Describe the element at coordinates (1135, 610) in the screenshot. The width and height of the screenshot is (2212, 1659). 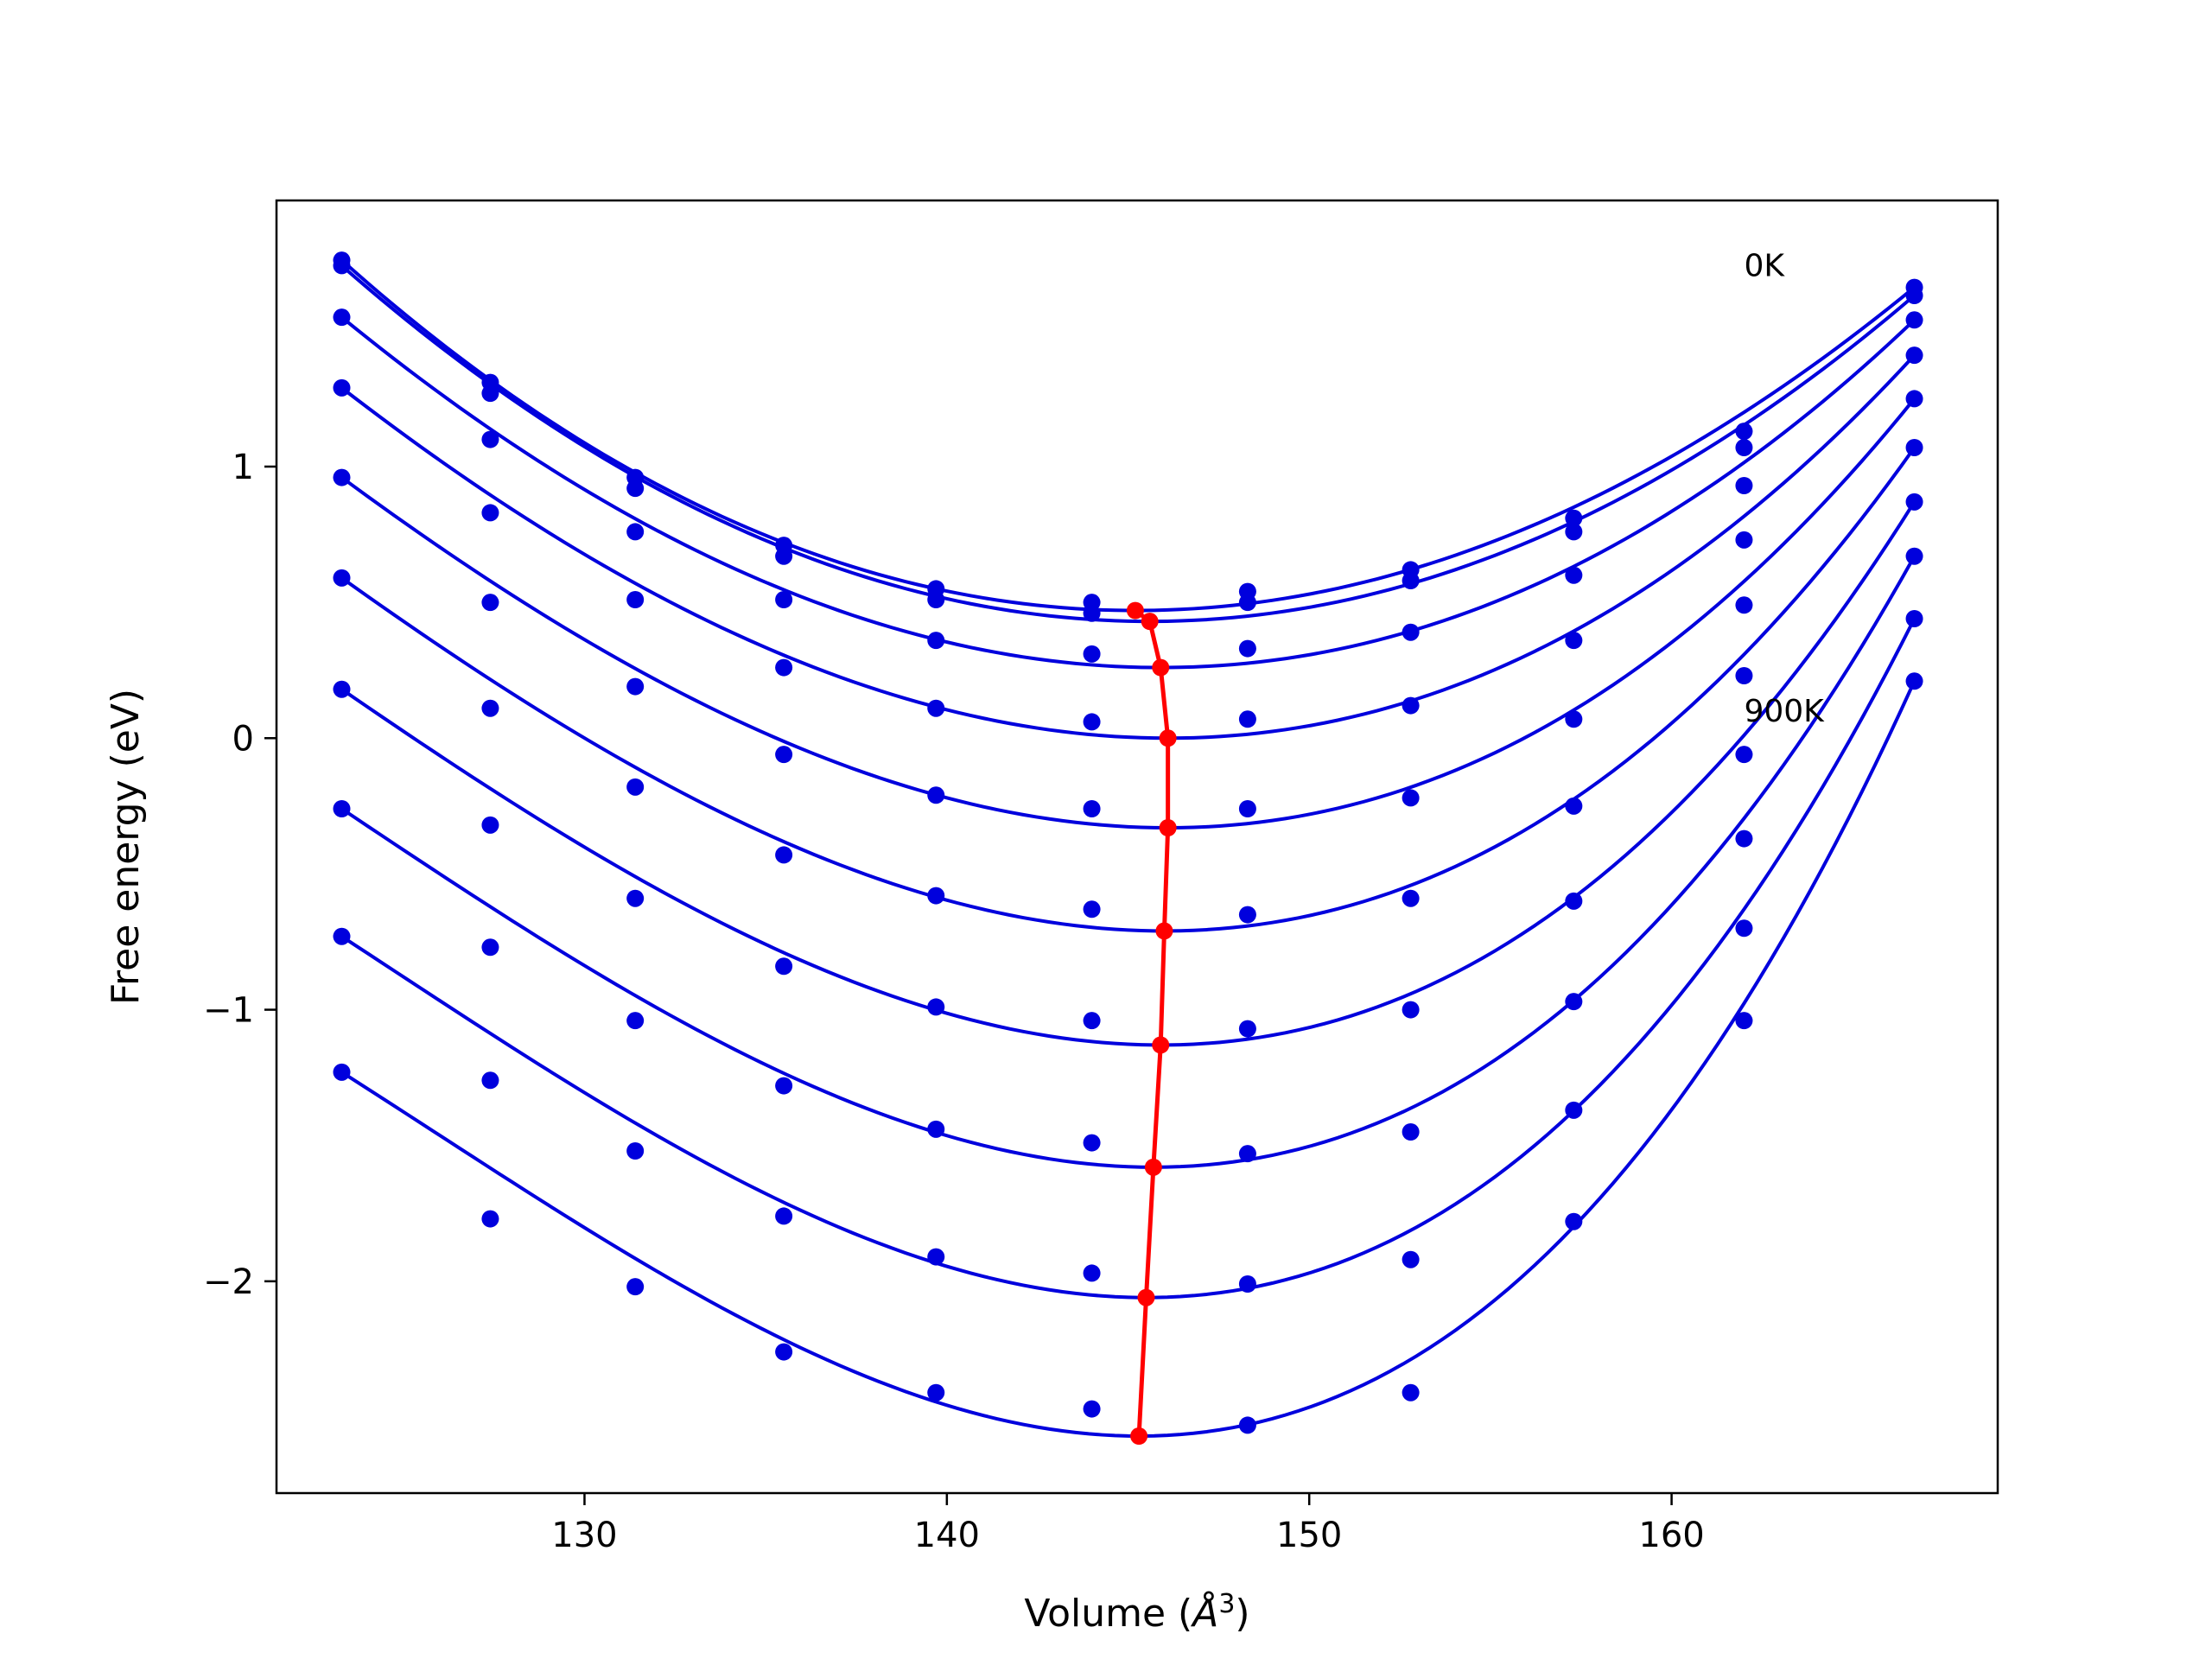
I see `minimum-point-0K` at that location.